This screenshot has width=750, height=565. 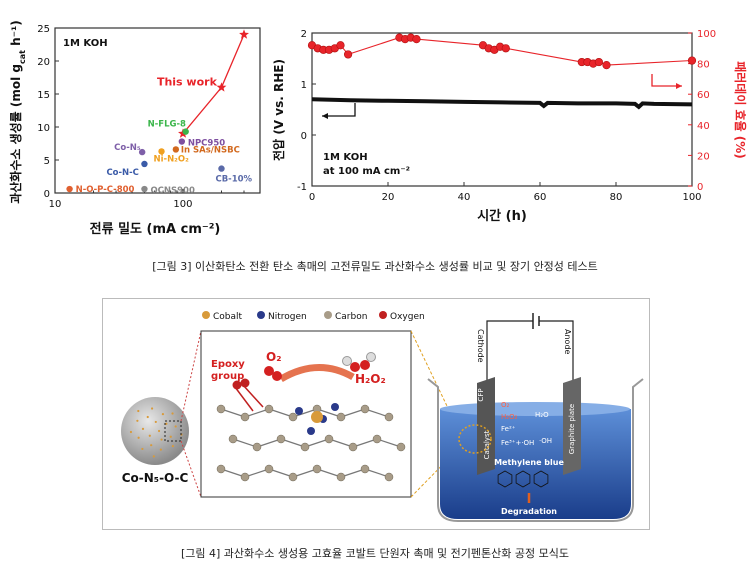 I want to click on reference-label: In SAs/NSBC, so click(x=210, y=150).